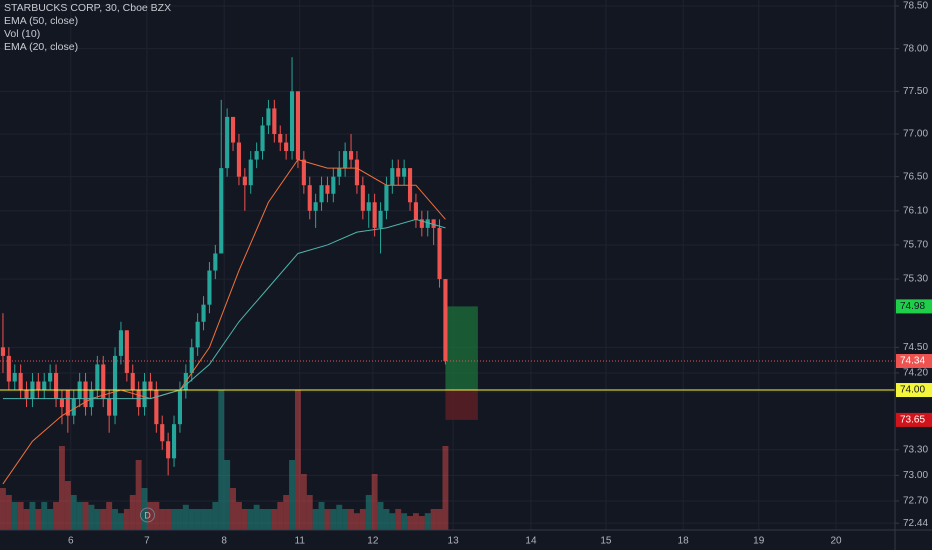  What do you see at coordinates (71, 541) in the screenshot?
I see `x-tick-label: 6` at bounding box center [71, 541].